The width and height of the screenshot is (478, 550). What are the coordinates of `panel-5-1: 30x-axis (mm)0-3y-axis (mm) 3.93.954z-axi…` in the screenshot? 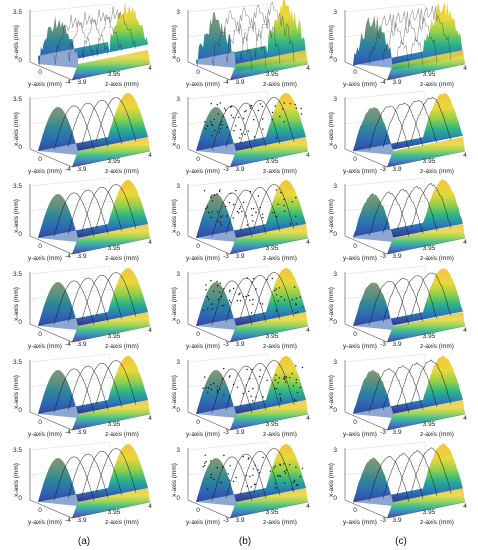 It's located at (240, 483).